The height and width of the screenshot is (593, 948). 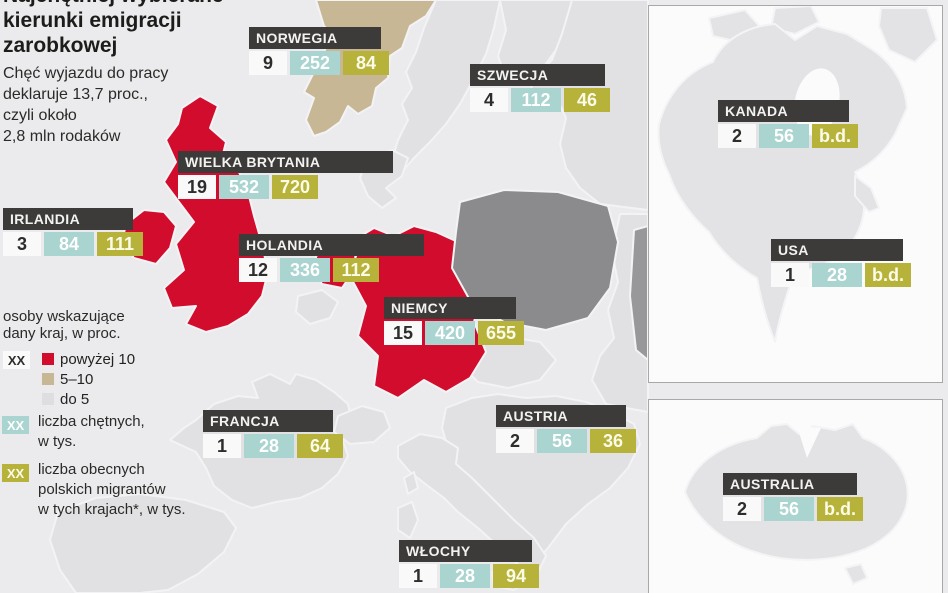 I want to click on country-label-wlochy: WŁOCHY 1 28 94, so click(x=469, y=564).